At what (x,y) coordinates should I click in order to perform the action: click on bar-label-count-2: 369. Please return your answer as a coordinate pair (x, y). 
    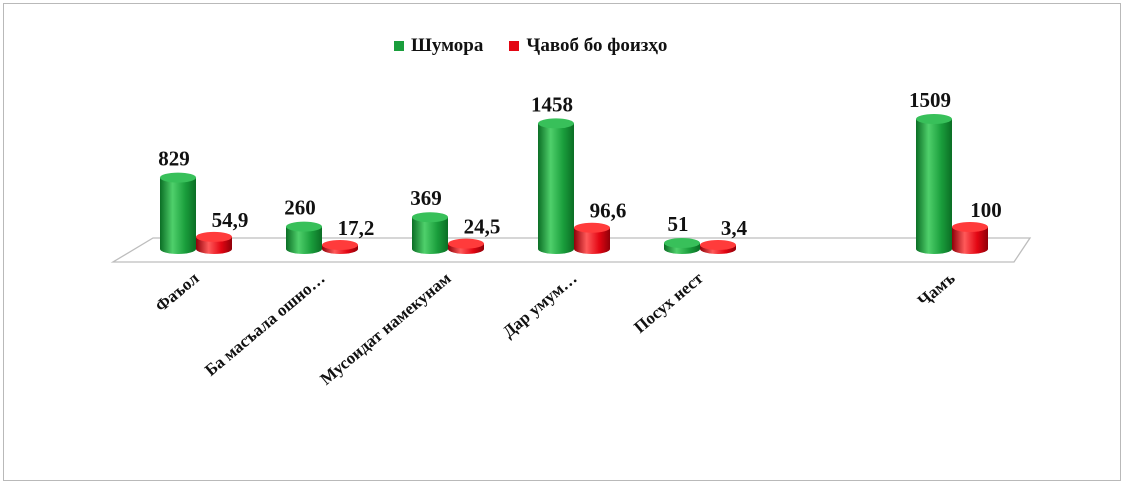
    Looking at the image, I should click on (426, 198).